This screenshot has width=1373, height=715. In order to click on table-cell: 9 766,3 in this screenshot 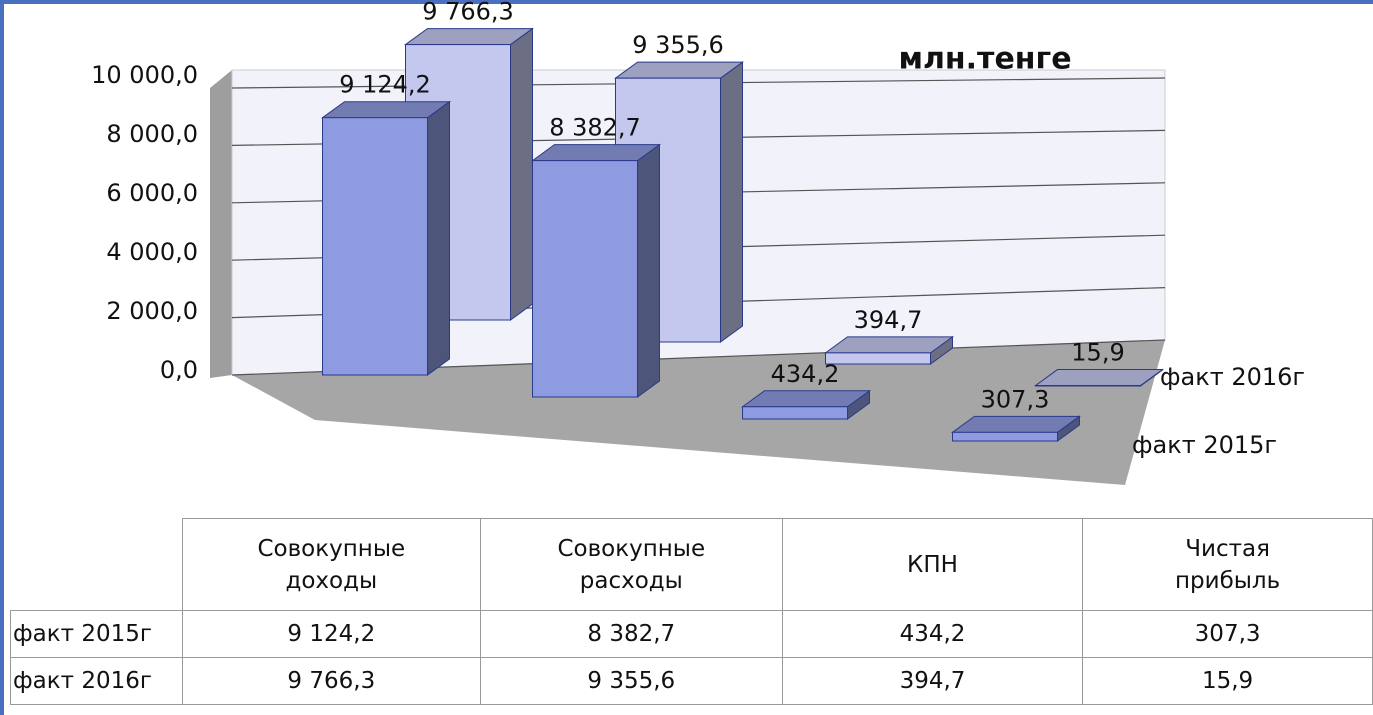, I will do `click(331, 681)`.